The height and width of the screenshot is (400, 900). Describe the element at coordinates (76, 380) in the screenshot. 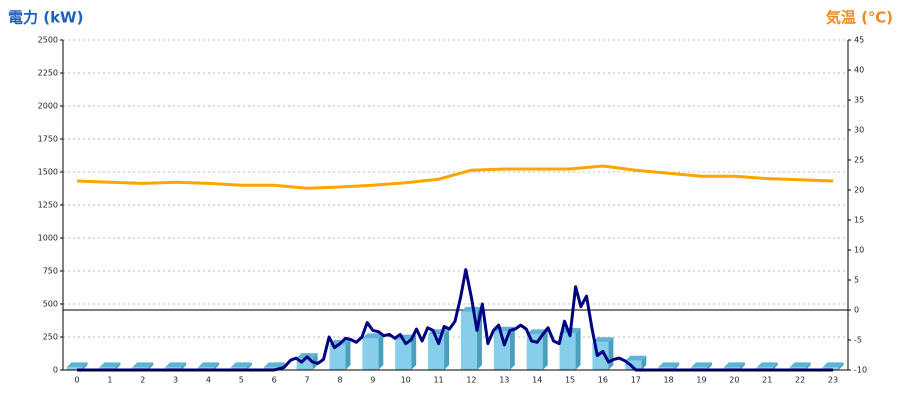

I see `x-tick-label: 0` at that location.